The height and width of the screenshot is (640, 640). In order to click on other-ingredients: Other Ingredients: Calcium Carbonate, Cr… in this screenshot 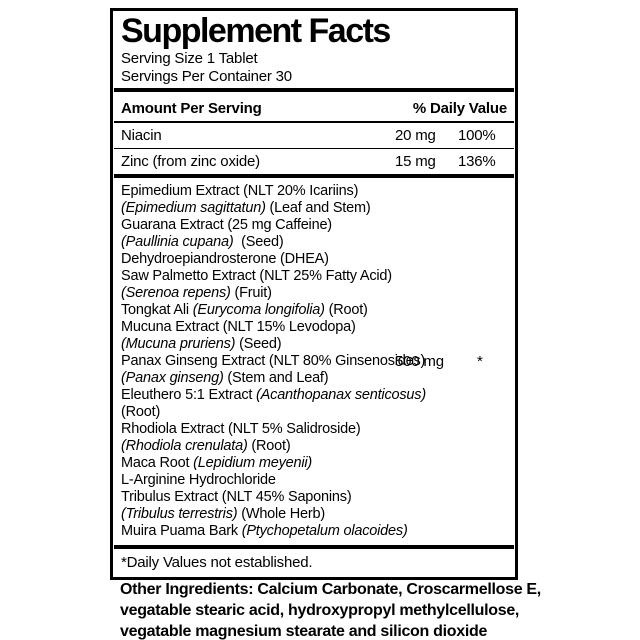, I will do `click(330, 609)`.